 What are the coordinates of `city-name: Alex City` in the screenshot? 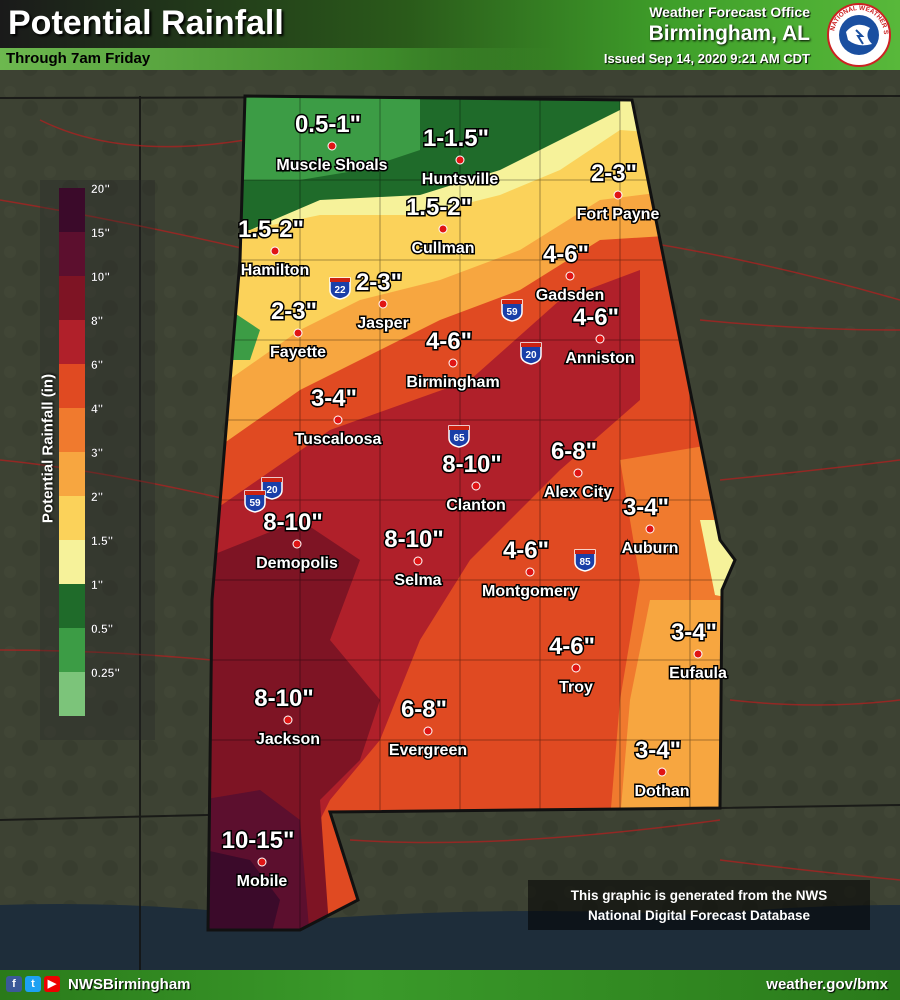 It's located at (578, 492).